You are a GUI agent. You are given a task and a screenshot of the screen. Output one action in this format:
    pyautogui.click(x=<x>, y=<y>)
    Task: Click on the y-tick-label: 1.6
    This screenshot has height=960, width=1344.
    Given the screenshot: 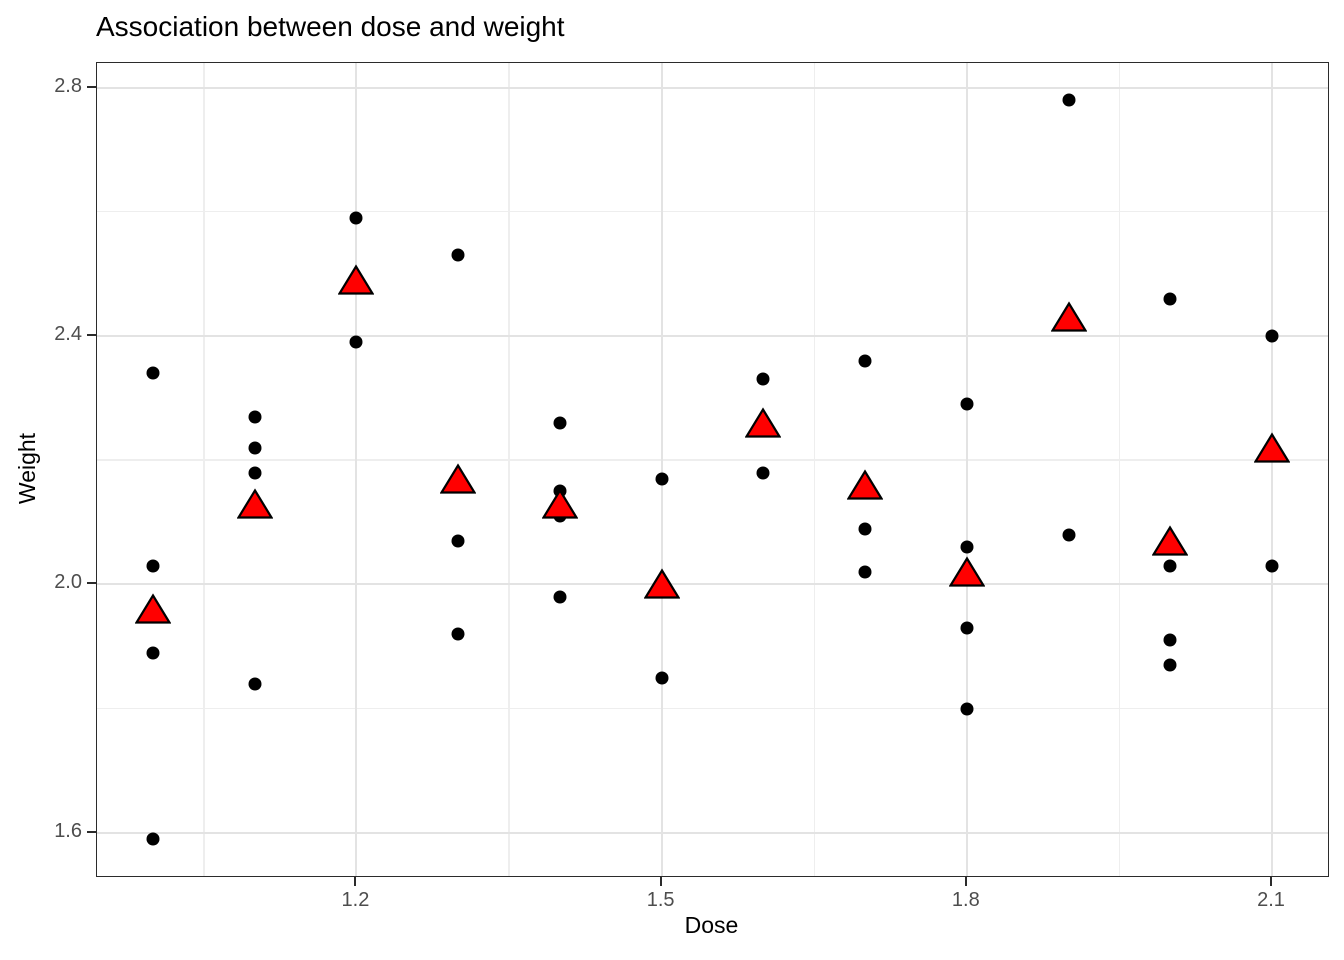 What is the action you would take?
    pyautogui.click(x=68, y=830)
    